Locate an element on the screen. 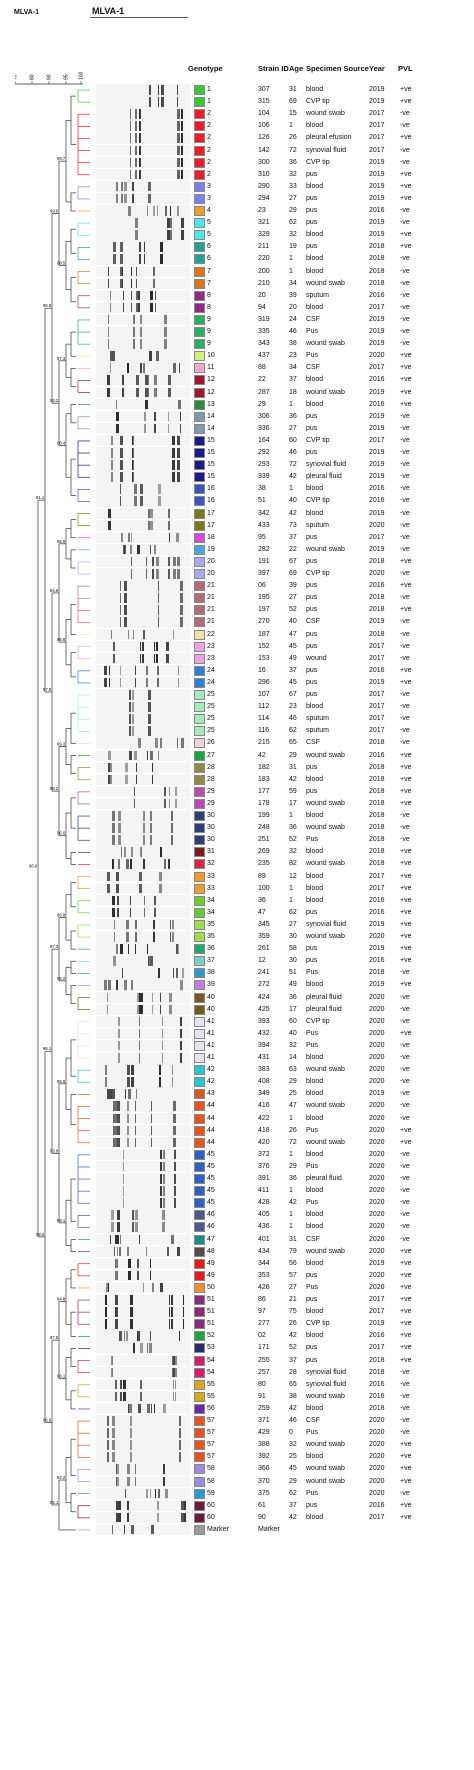  strain-row: 49 344 56 blood 2019 +ve is located at coordinates (237, 1263).